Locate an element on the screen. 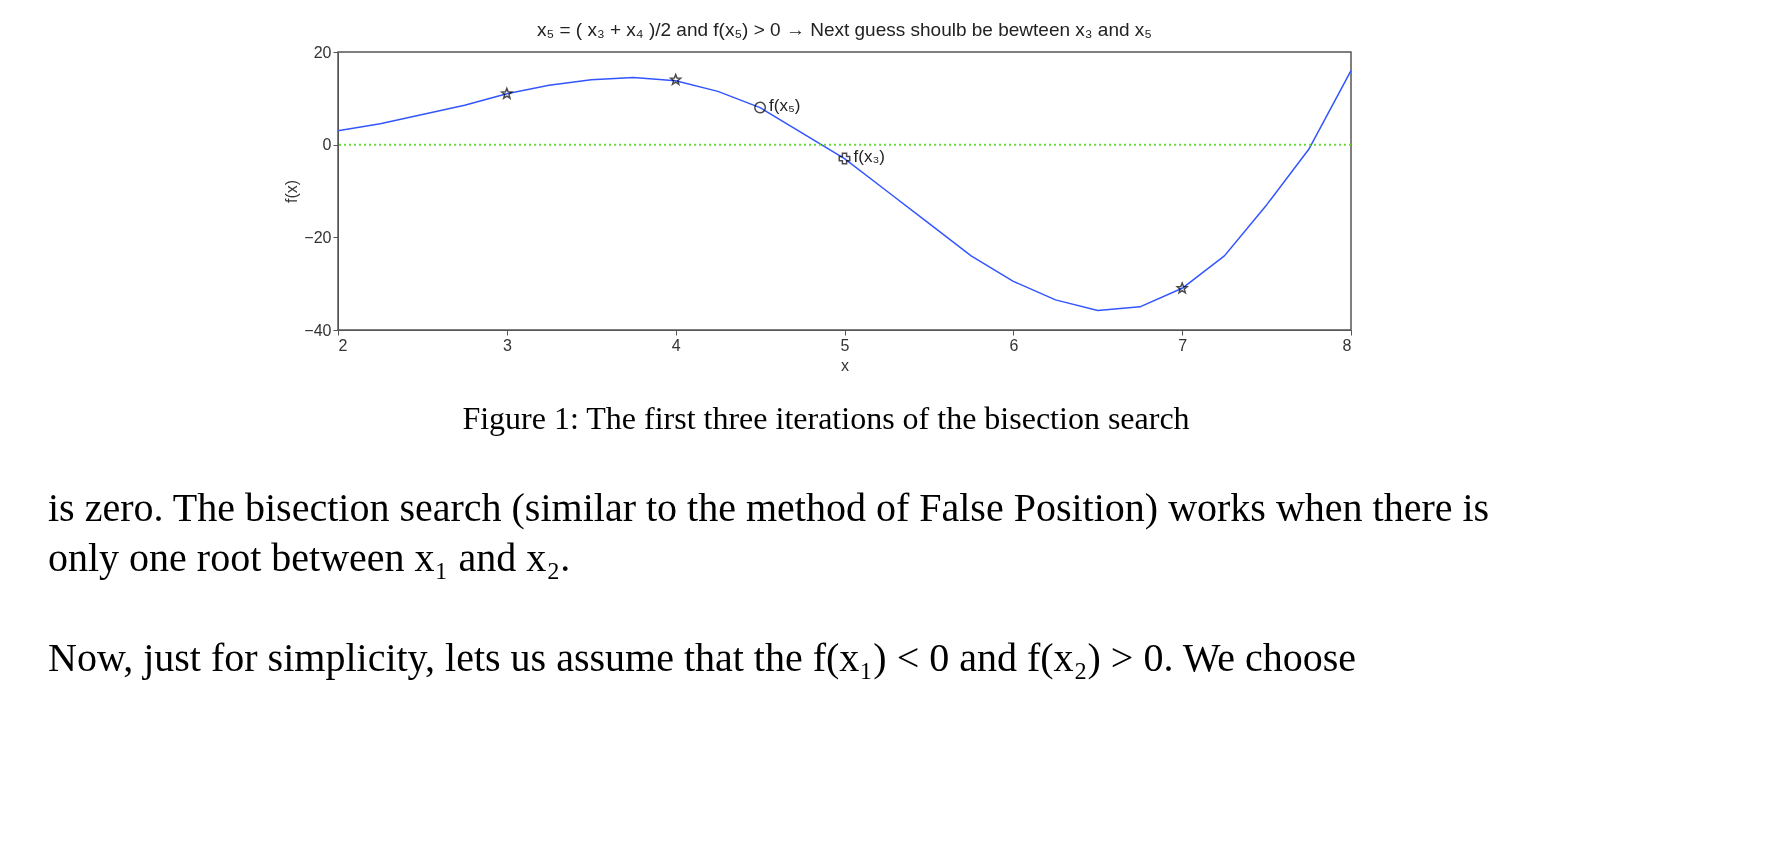  x-tick-label: 4 is located at coordinates (676, 345).